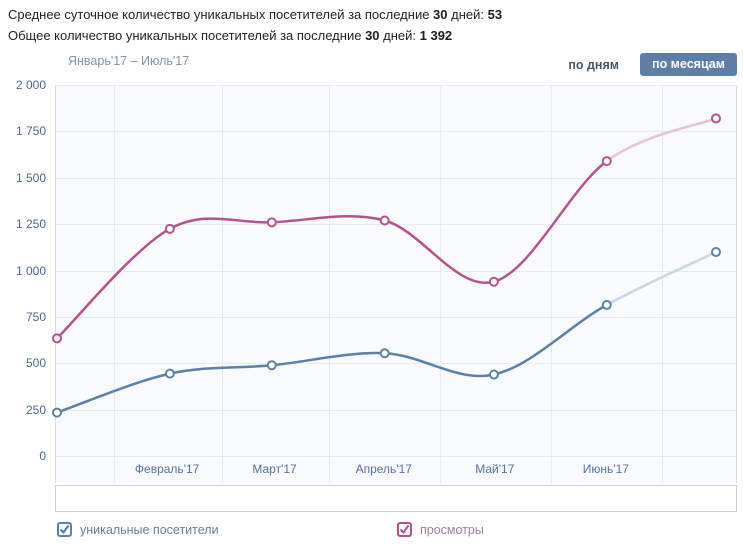 The image size is (743, 558). What do you see at coordinates (605, 469) in the screenshot?
I see `x-axis-tick: Июнь'17` at bounding box center [605, 469].